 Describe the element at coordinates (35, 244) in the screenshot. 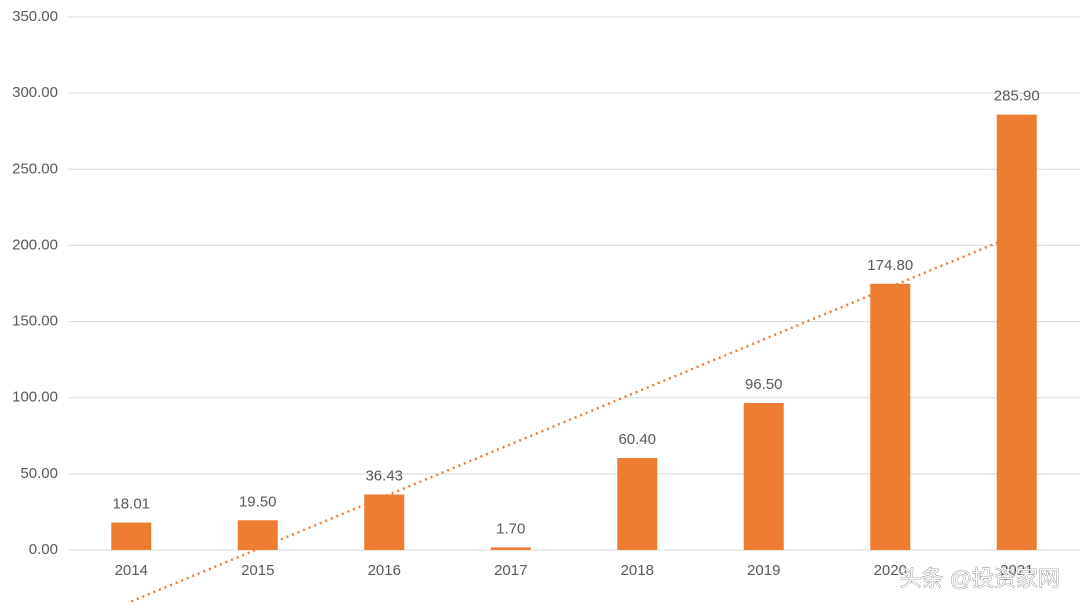

I see `y-tick-label: 200.00` at that location.